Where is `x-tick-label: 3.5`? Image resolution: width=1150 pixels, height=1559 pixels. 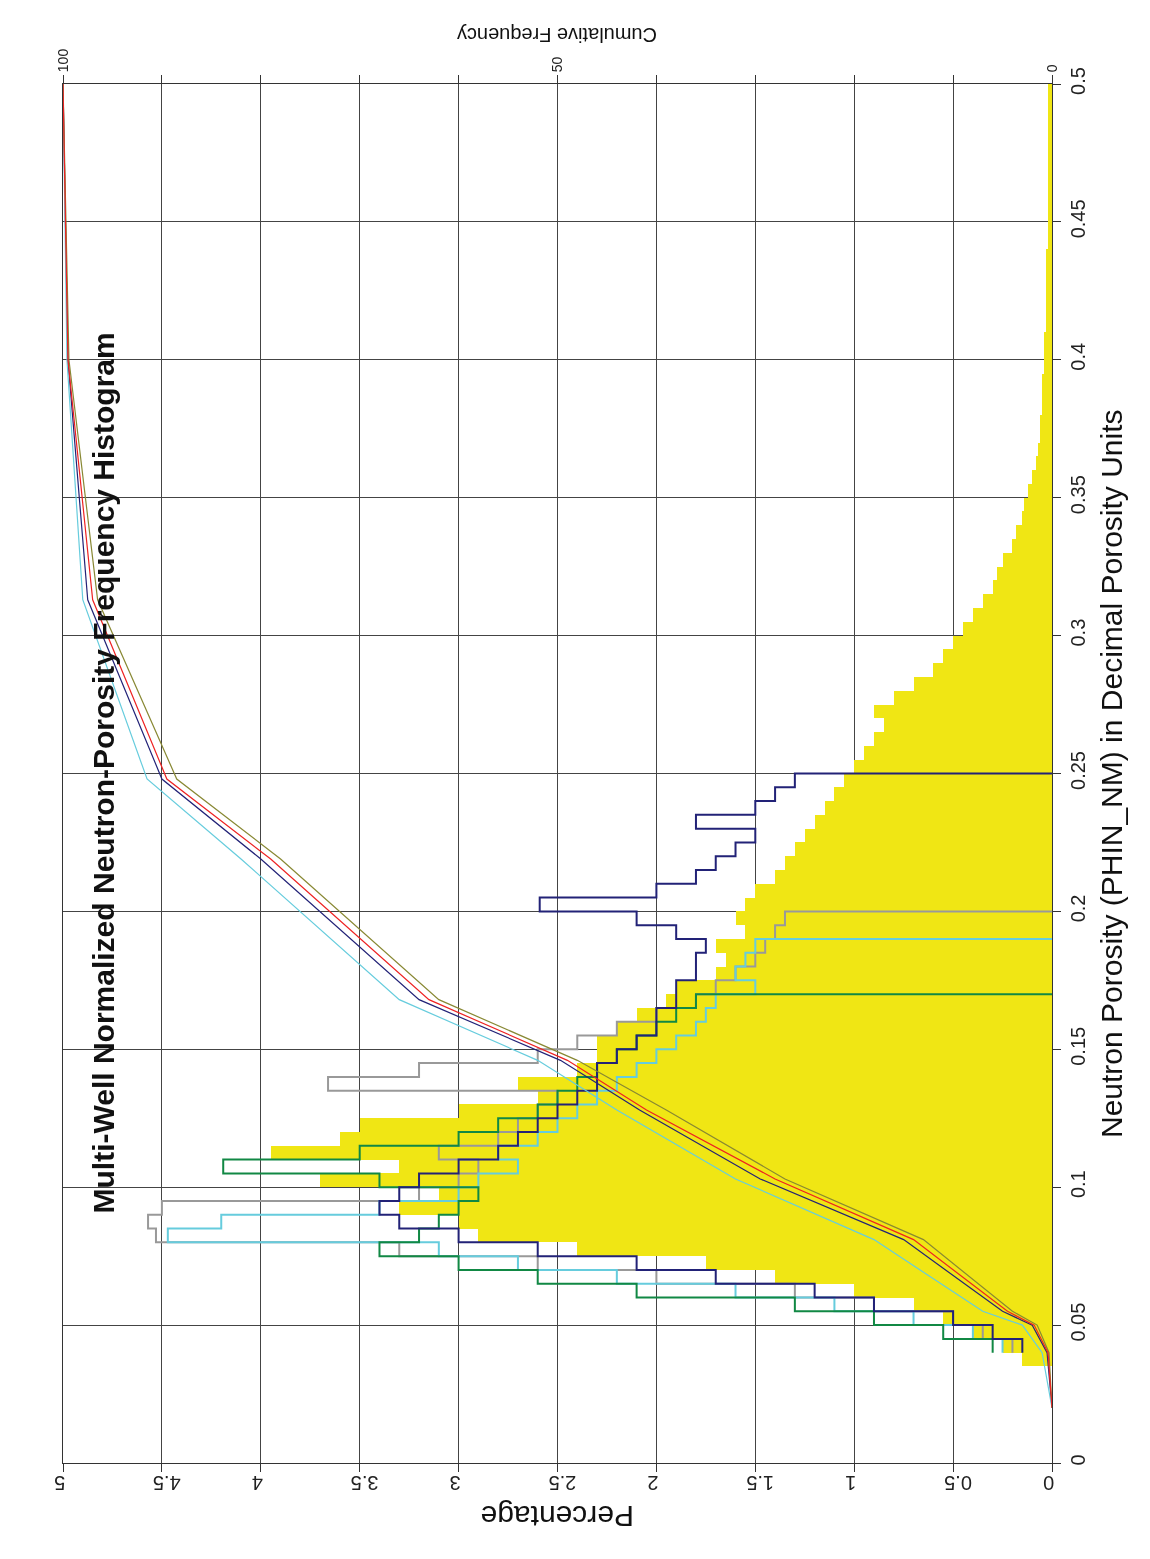
x-tick-label: 3.5 is located at coordinates (364, 1483).